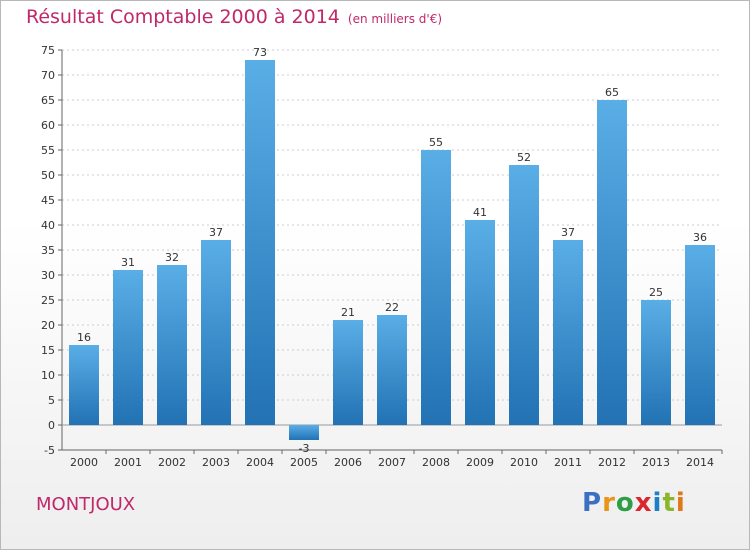 Image resolution: width=750 pixels, height=550 pixels. What do you see at coordinates (524, 157) in the screenshot?
I see `value-label-2010: 52` at bounding box center [524, 157].